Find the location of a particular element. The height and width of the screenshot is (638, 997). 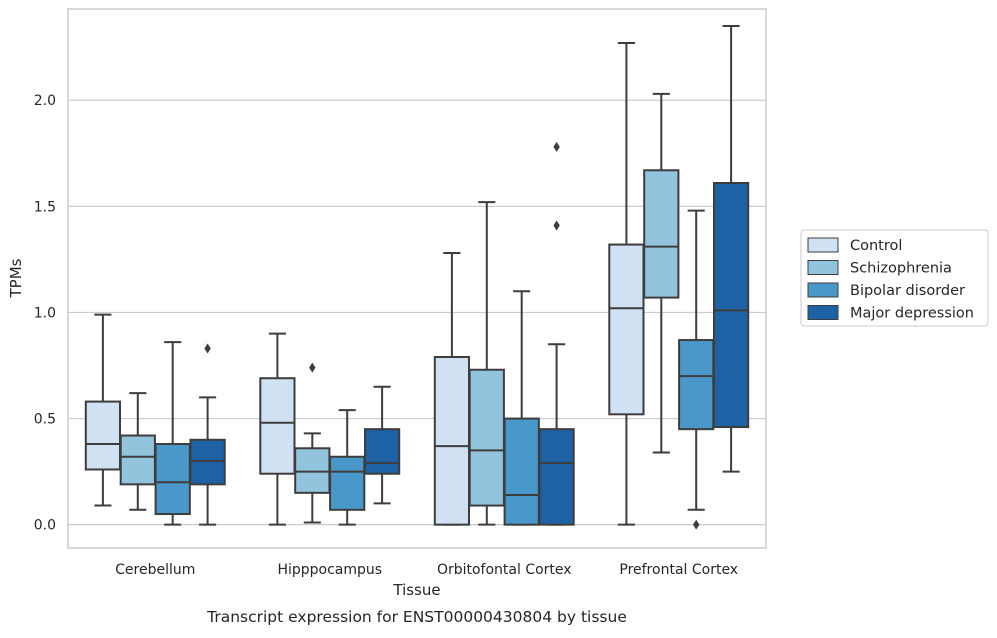

y-axis-label: TPMs is located at coordinates (16, 278).